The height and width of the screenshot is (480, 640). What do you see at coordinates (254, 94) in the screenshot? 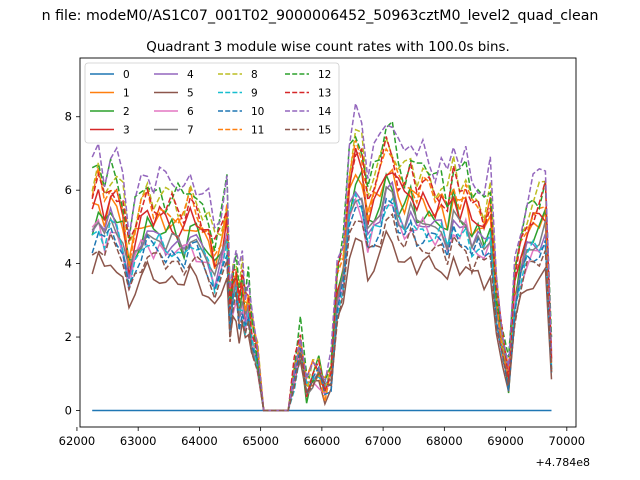
I see `legend-label: 9` at bounding box center [254, 94].